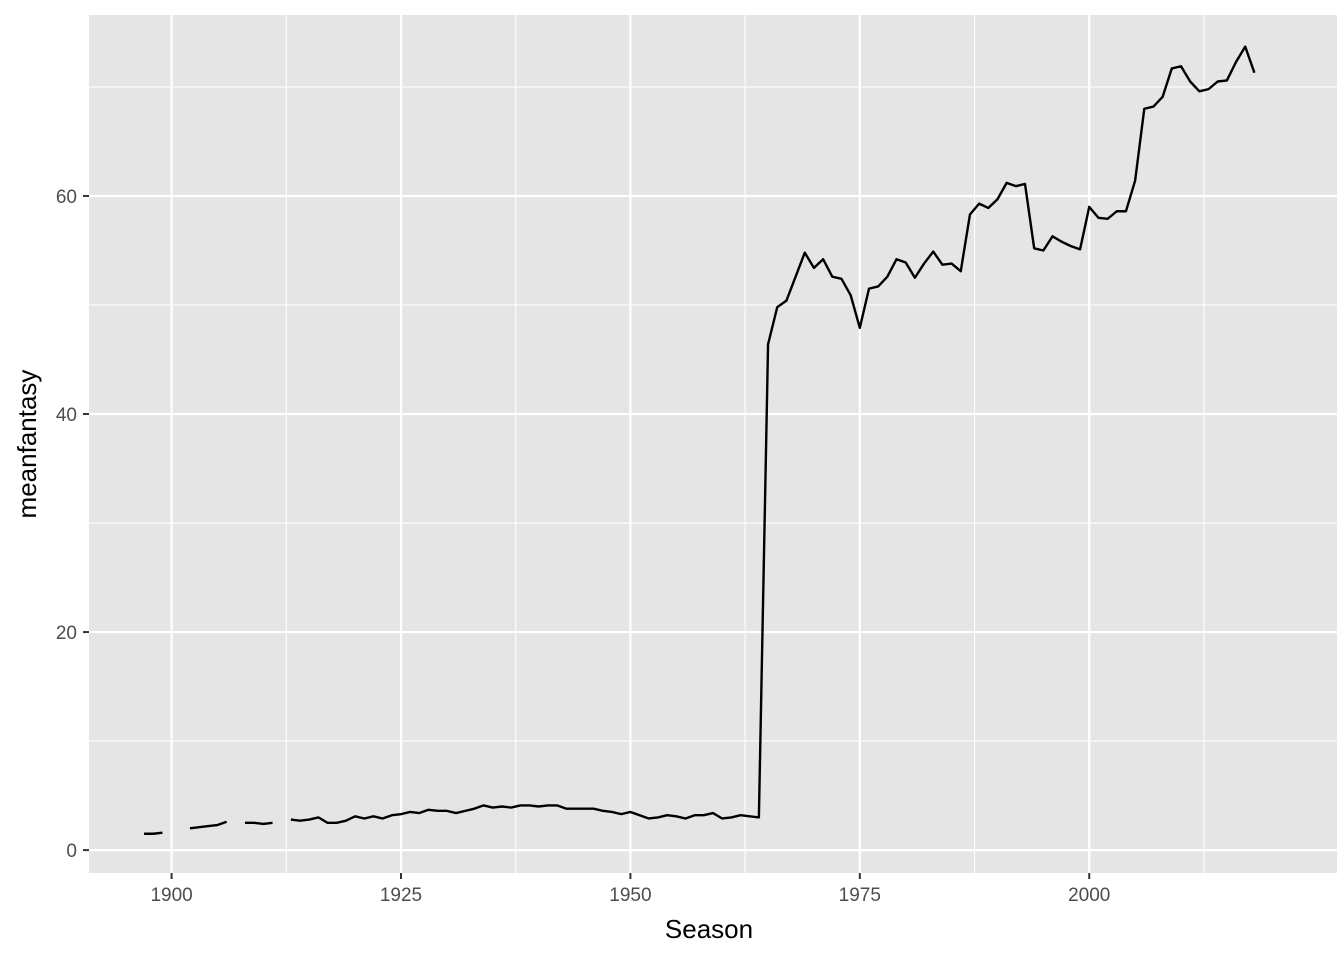 The image size is (1344, 960). I want to click on x-tick-label: 2000, so click(1089, 895).